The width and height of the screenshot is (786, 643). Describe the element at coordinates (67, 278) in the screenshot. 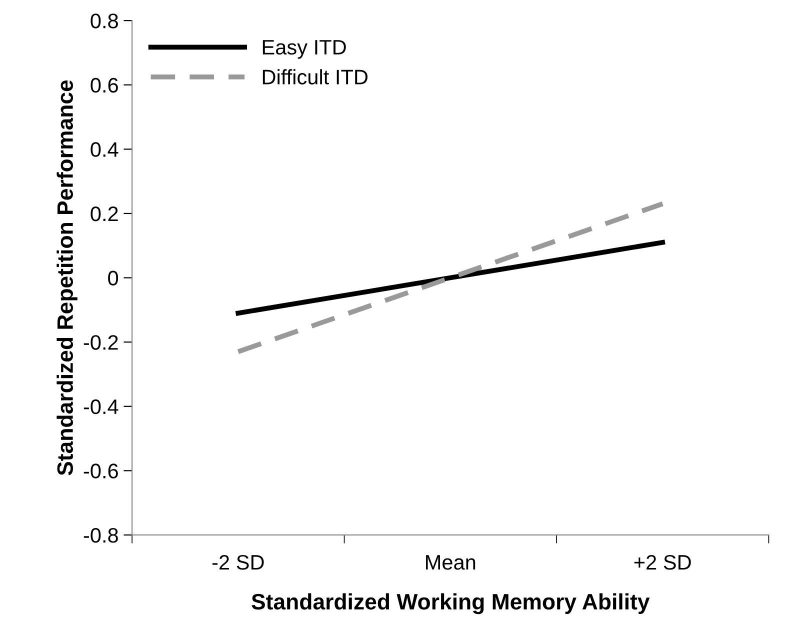

I see `y-axis-title: Standardized Repetition Performance` at that location.